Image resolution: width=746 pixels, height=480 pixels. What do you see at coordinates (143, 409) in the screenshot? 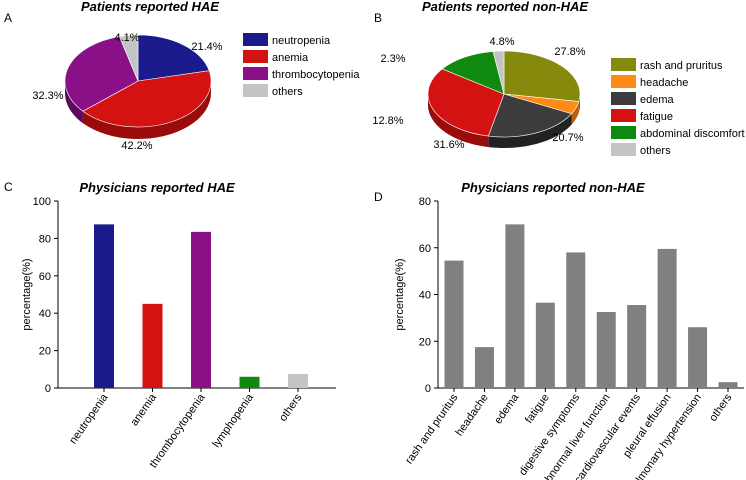
I see `x-tick-label-anemia: anemia` at bounding box center [143, 409].